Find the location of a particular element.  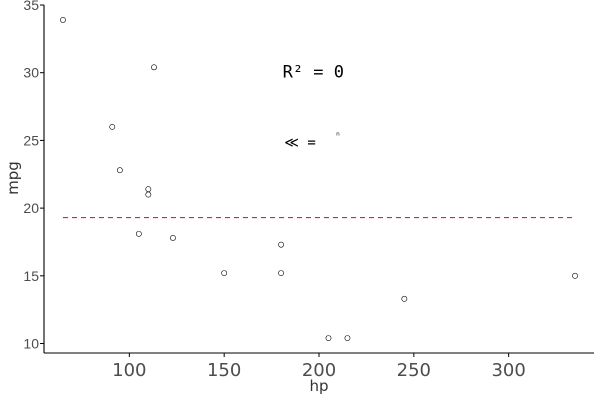

annotations: R² = 0 ≪ = ⁿ is located at coordinates (313, 107).